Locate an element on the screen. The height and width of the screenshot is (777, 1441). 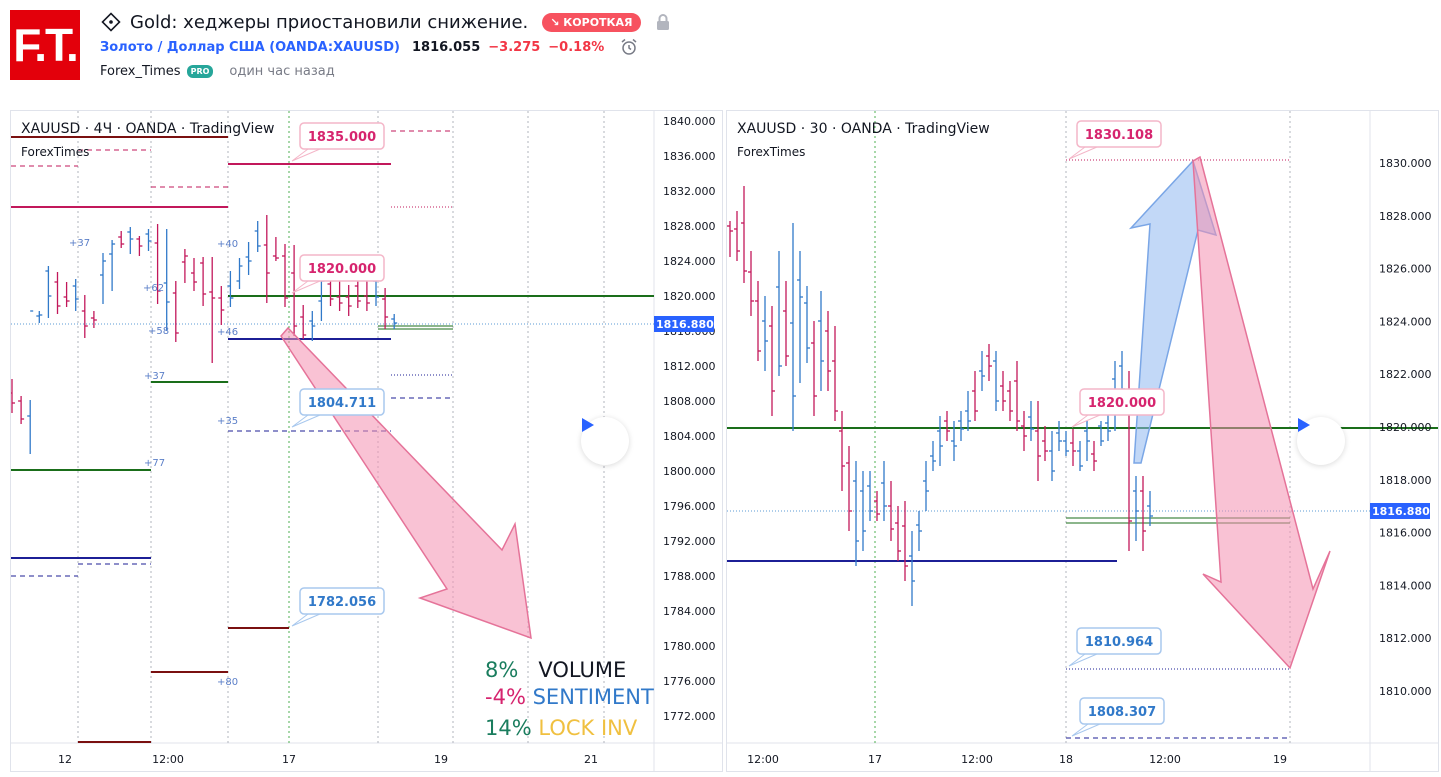
symbol-change-pct: −0.18% is located at coordinates (576, 47).